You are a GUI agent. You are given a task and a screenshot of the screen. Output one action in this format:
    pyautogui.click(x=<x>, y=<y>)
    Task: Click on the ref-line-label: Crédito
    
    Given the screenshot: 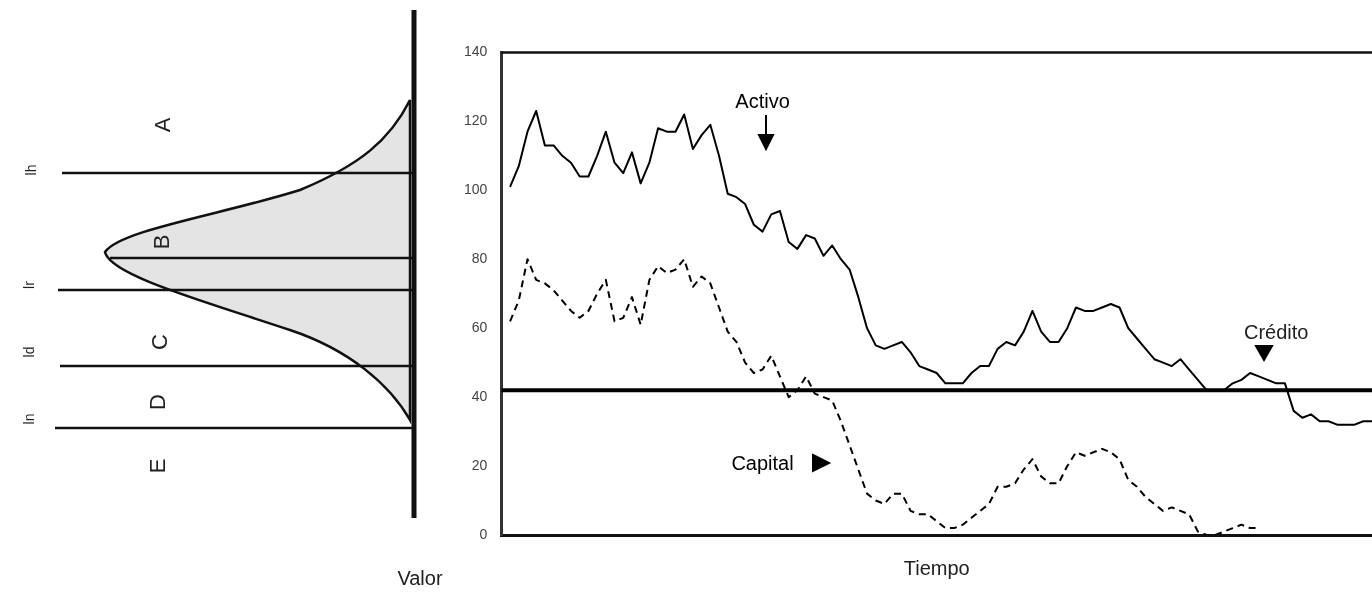 What is the action you would take?
    pyautogui.click(x=1276, y=332)
    